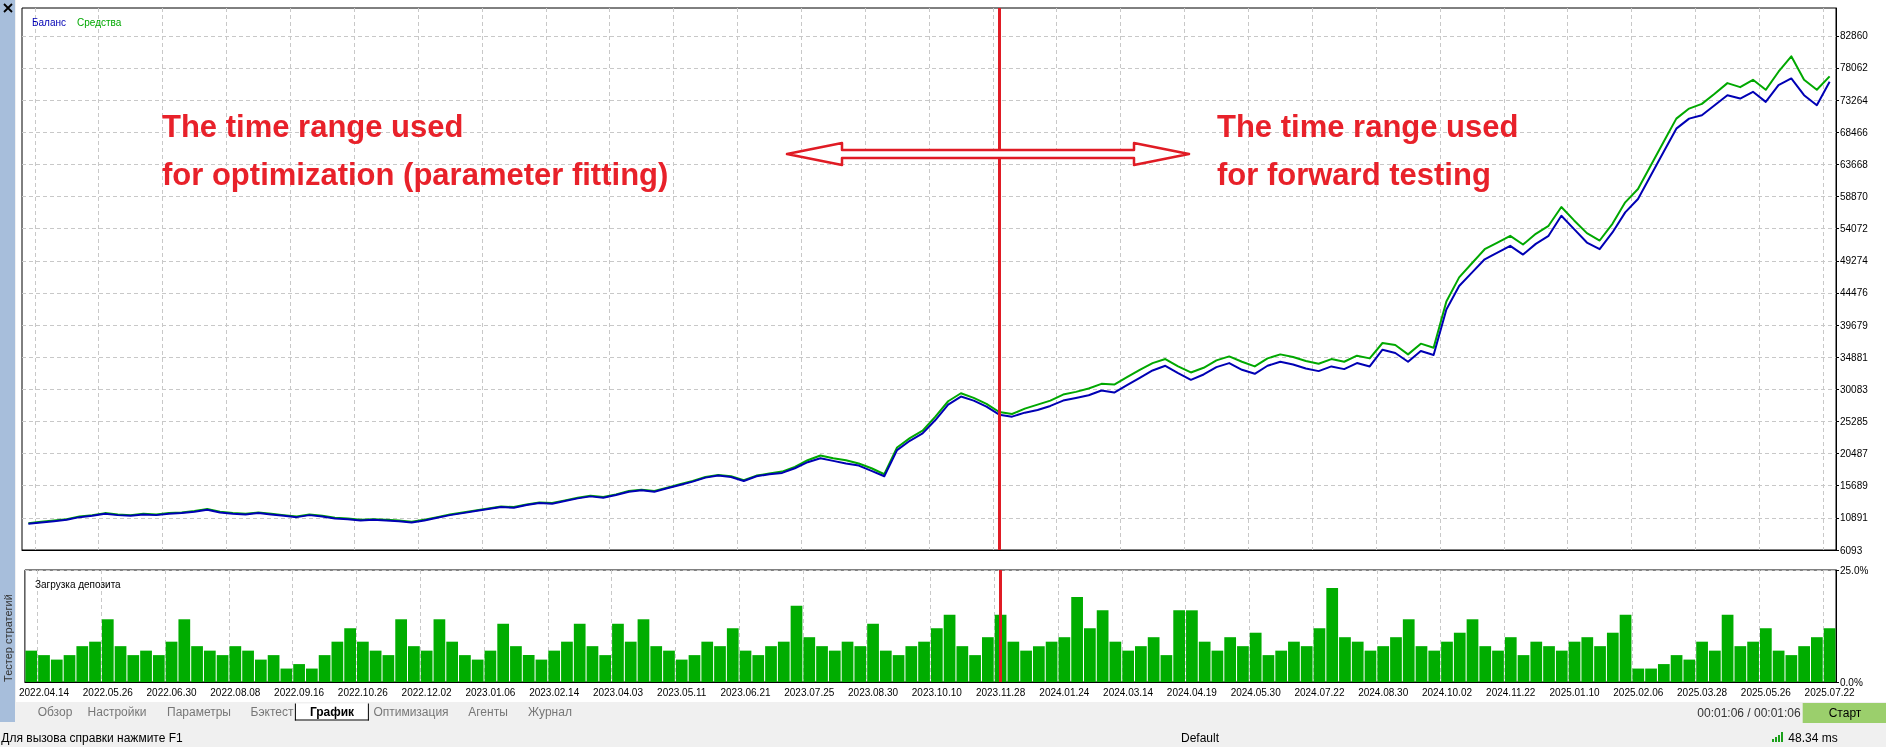  Describe the element at coordinates (550, 712) in the screenshot. I see `text: Журнал` at that location.